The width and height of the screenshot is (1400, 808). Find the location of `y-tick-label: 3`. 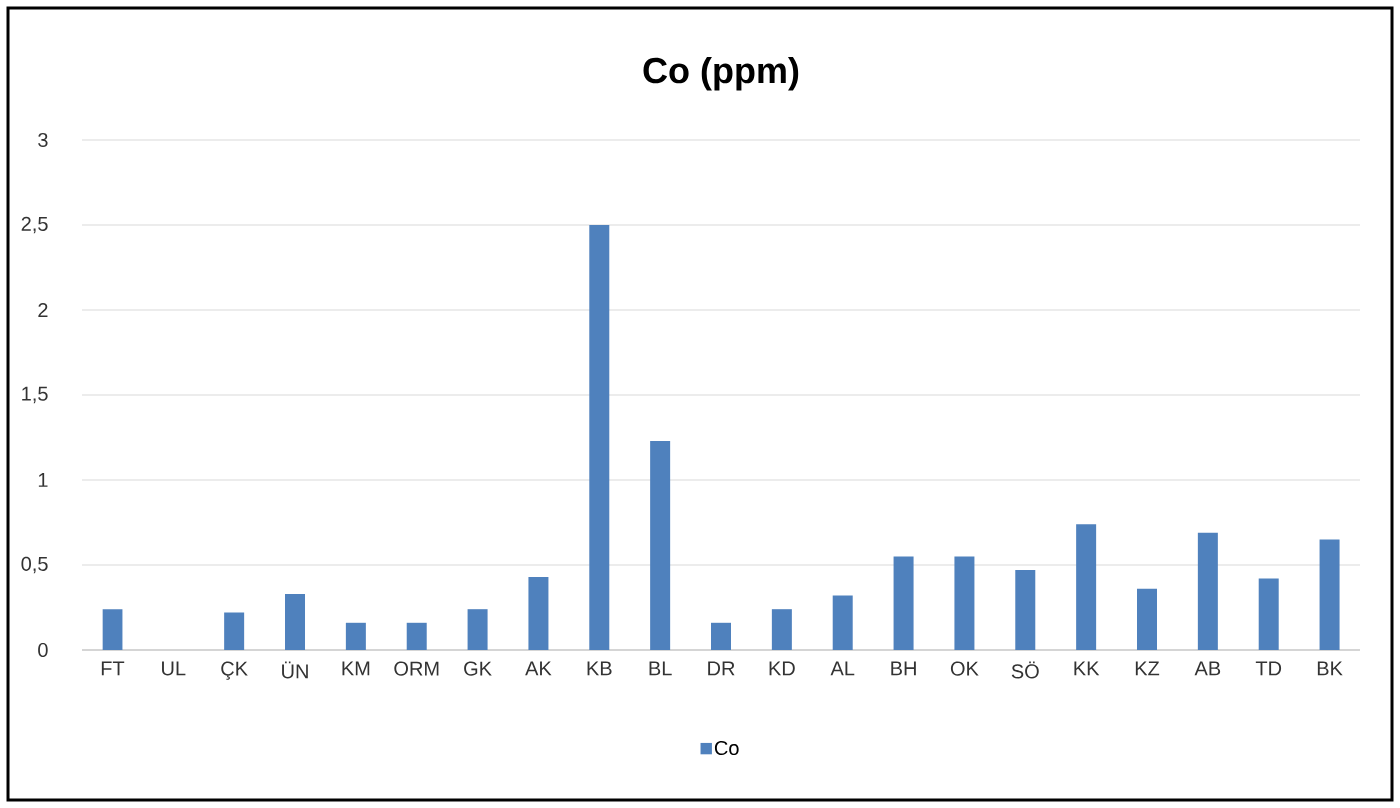

y-tick-label: 3 is located at coordinates (43, 140).